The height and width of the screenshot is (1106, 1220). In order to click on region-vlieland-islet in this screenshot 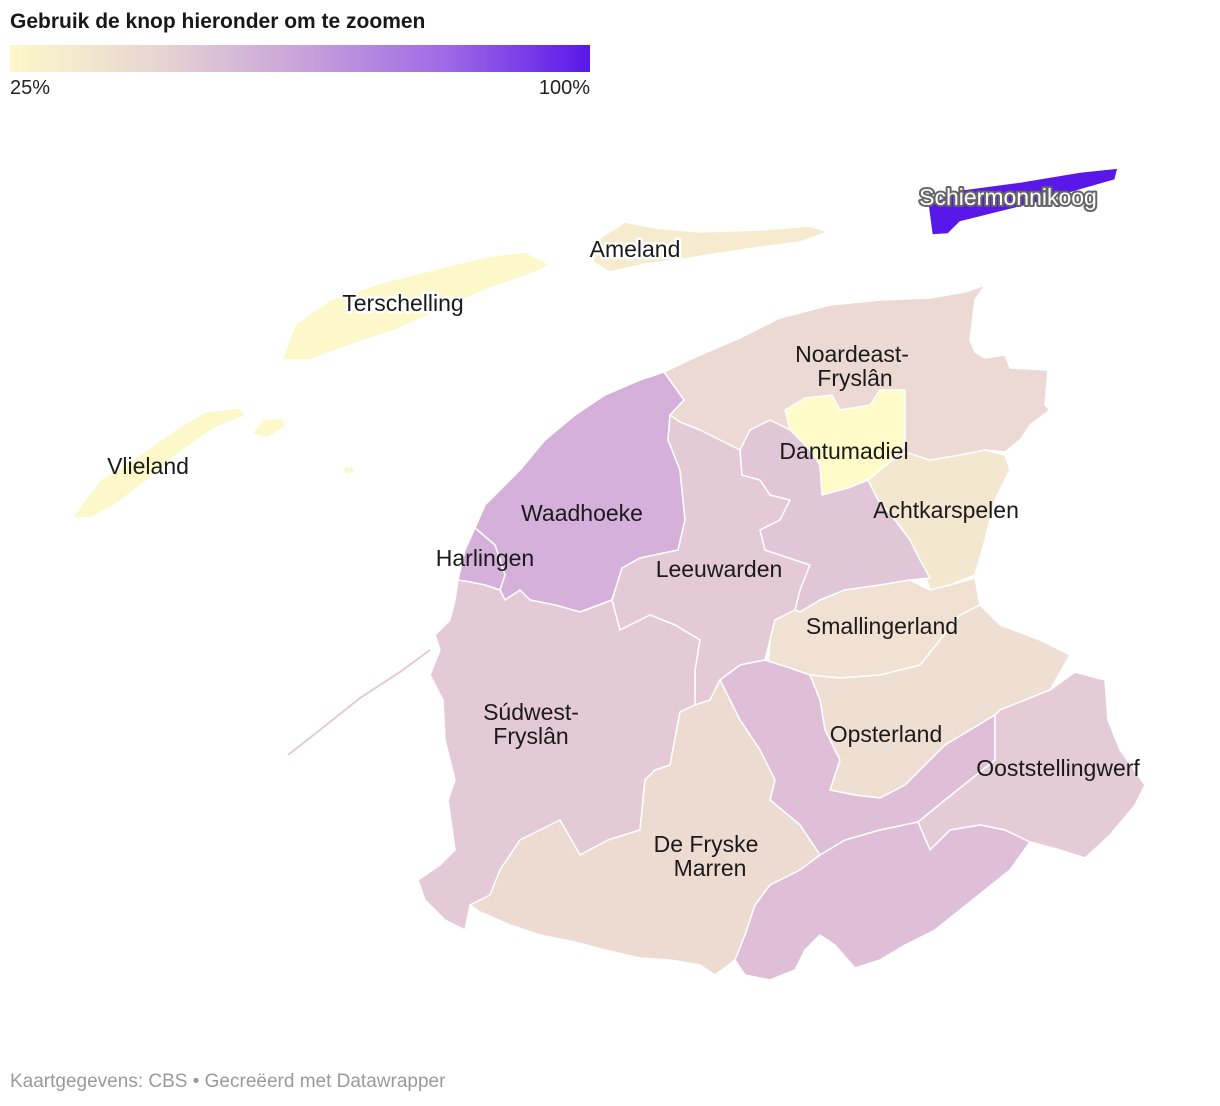, I will do `click(349, 470)`.